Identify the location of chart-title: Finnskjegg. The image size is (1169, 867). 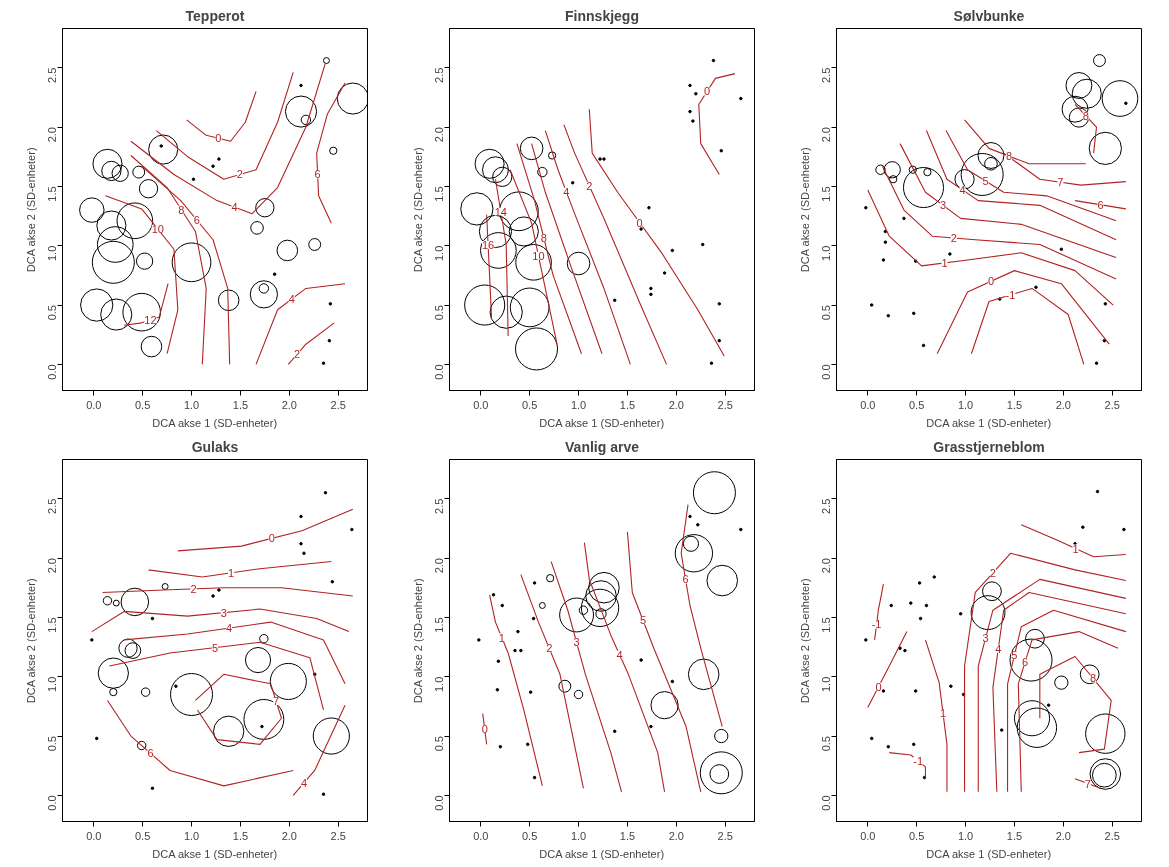
(602, 15).